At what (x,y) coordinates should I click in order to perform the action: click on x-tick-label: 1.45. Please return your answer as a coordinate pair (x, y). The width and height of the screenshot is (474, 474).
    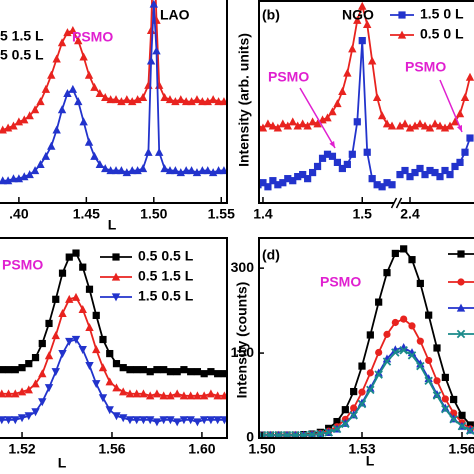
    Looking at the image, I should click on (86, 214).